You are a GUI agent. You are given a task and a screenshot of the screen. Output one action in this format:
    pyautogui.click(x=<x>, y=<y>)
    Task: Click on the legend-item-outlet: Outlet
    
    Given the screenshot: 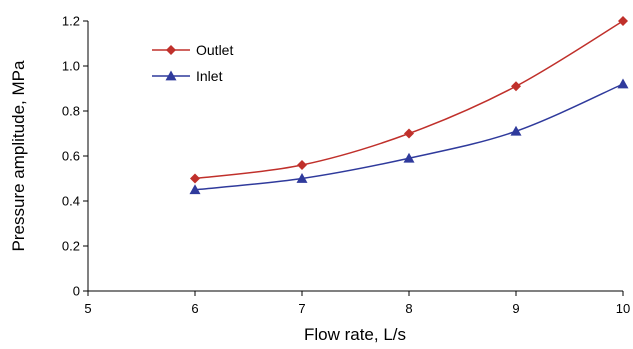 What is the action you would take?
    pyautogui.click(x=192, y=50)
    